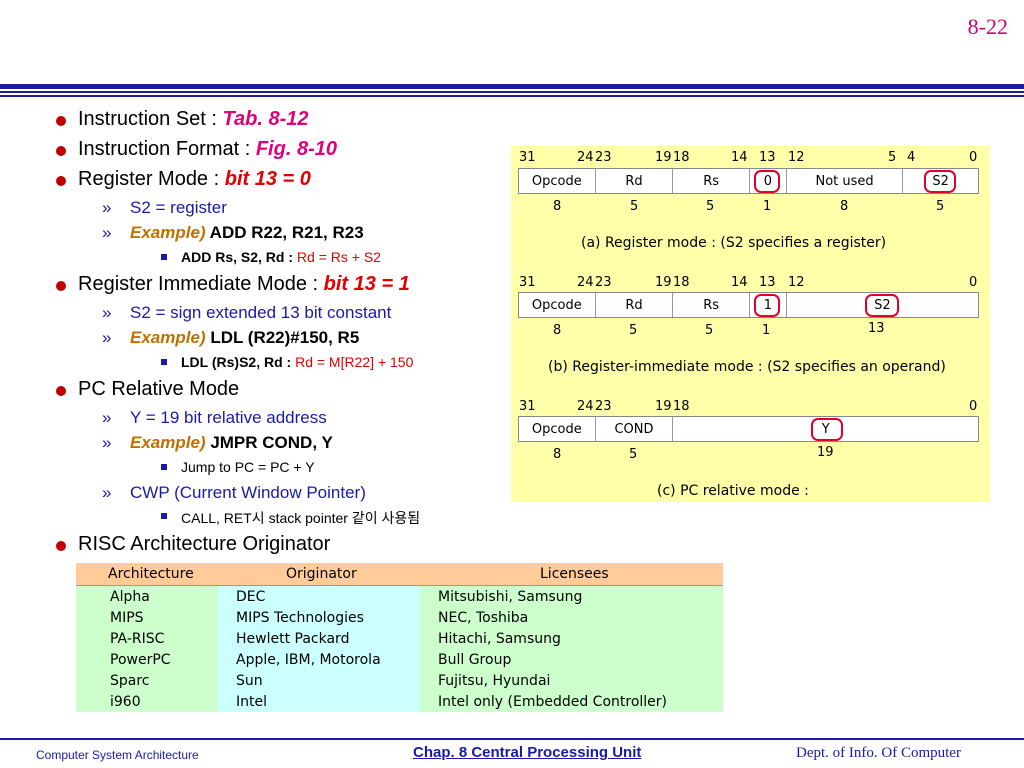  Describe the element at coordinates (574, 574) in the screenshot. I see `header-licensees: Licensees` at that location.